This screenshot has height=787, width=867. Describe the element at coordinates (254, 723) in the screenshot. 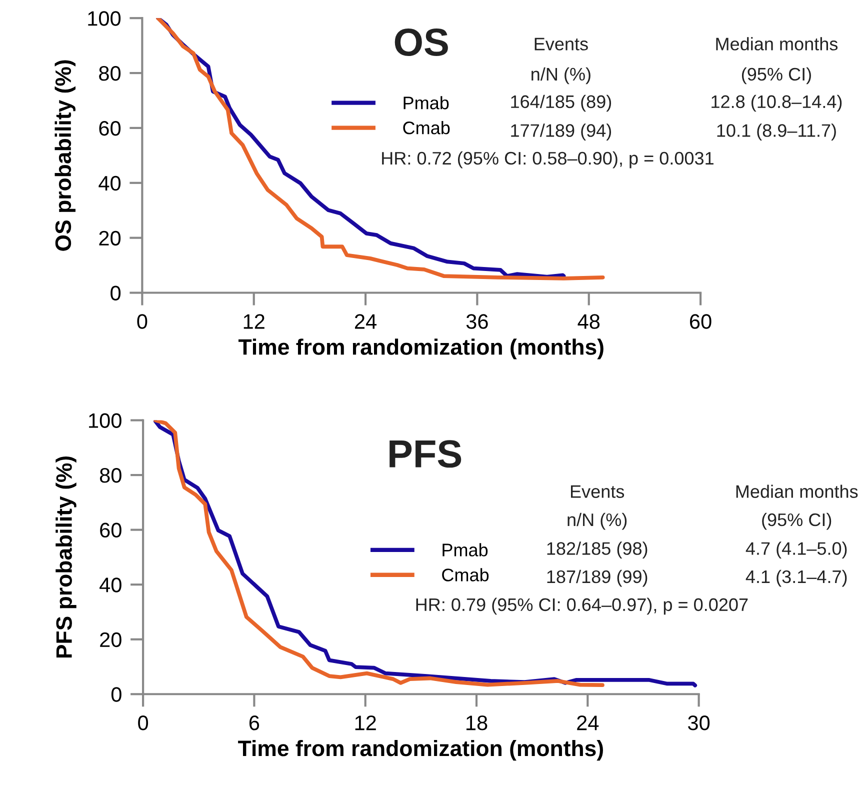

I see `x-tick-label: 6` at that location.